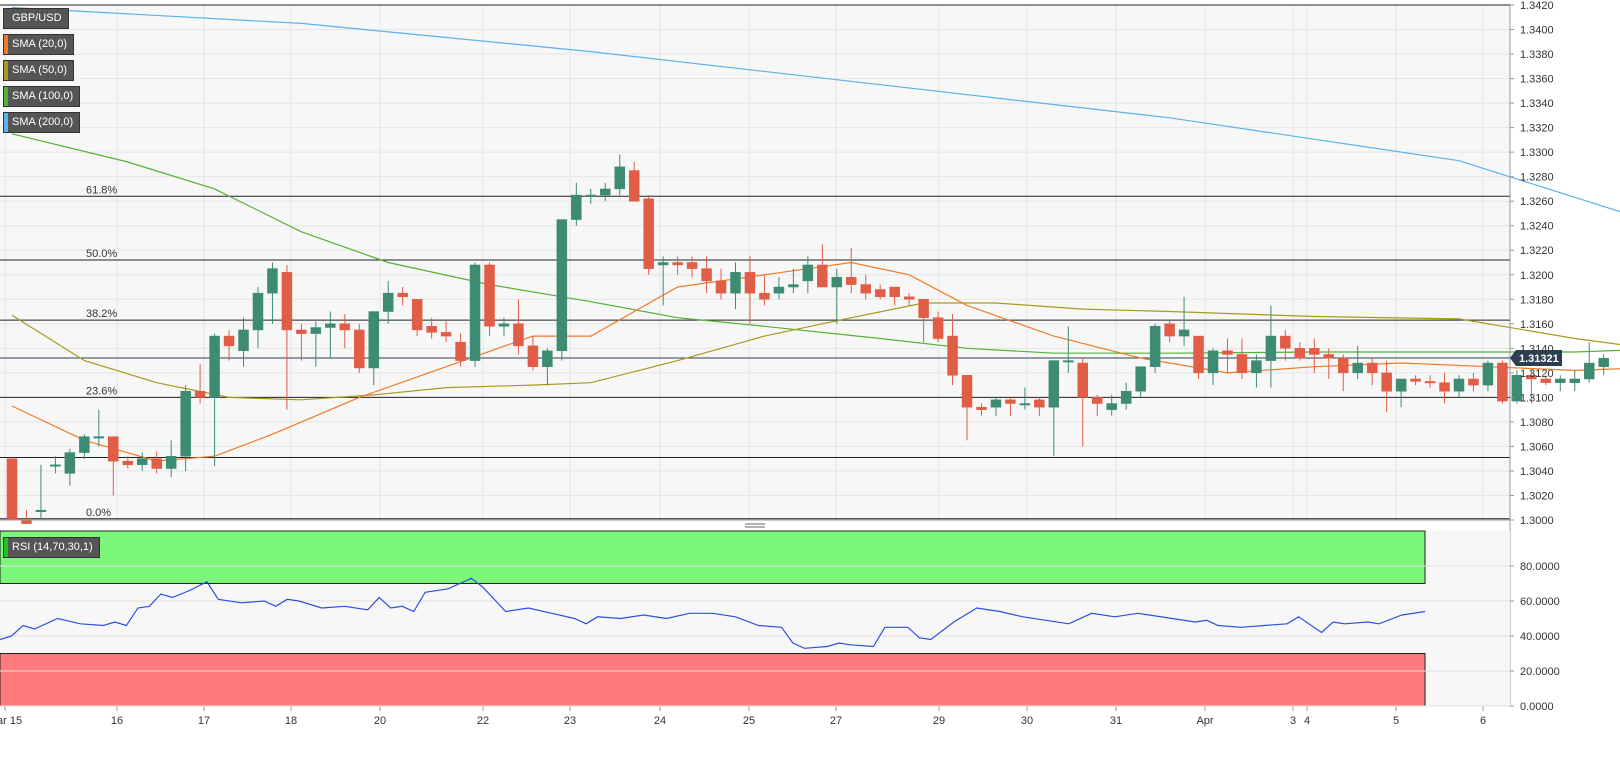  I want to click on legend-item: SMA (200,0), so click(42, 122).